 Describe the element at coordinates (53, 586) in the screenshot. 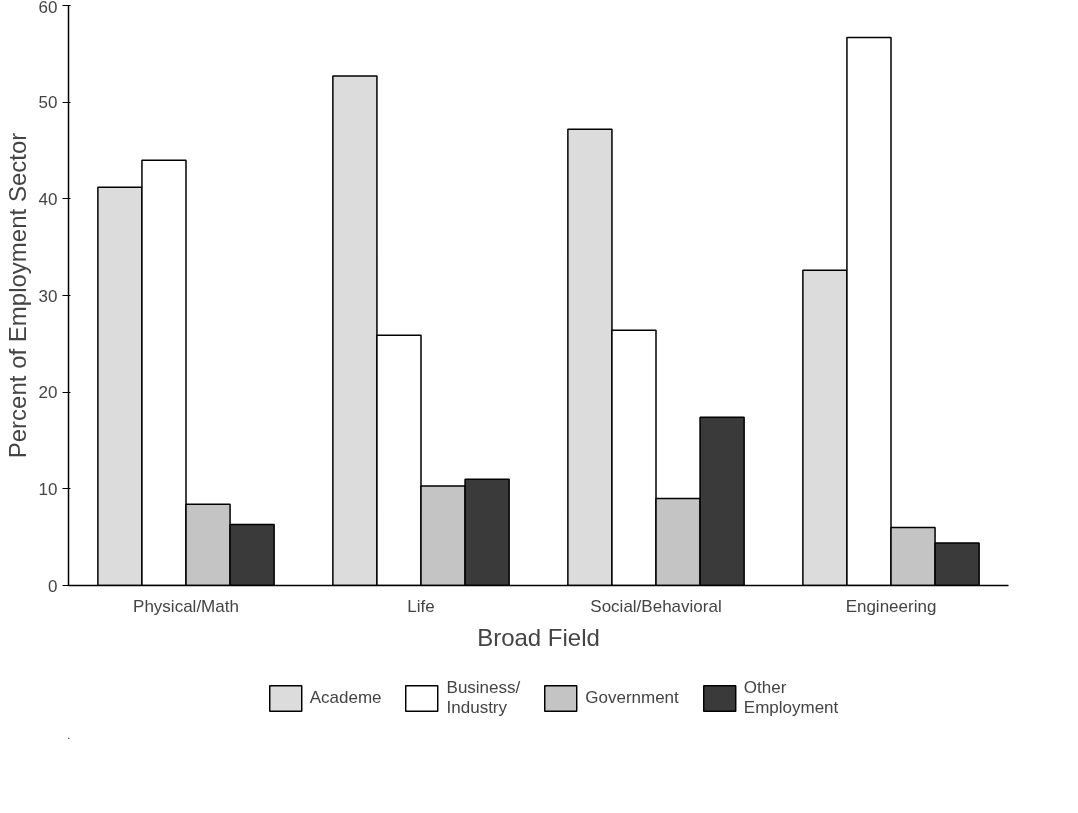

I see `y-tick-label: 0` at that location.